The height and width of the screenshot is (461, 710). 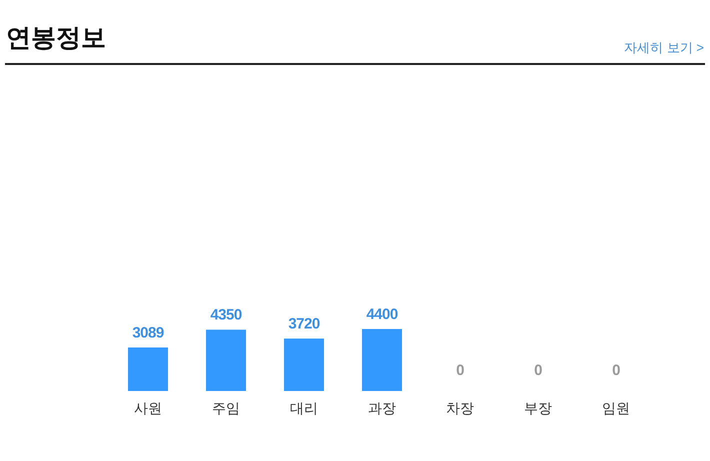 What do you see at coordinates (148, 333) in the screenshot?
I see `data-label: 3089` at bounding box center [148, 333].